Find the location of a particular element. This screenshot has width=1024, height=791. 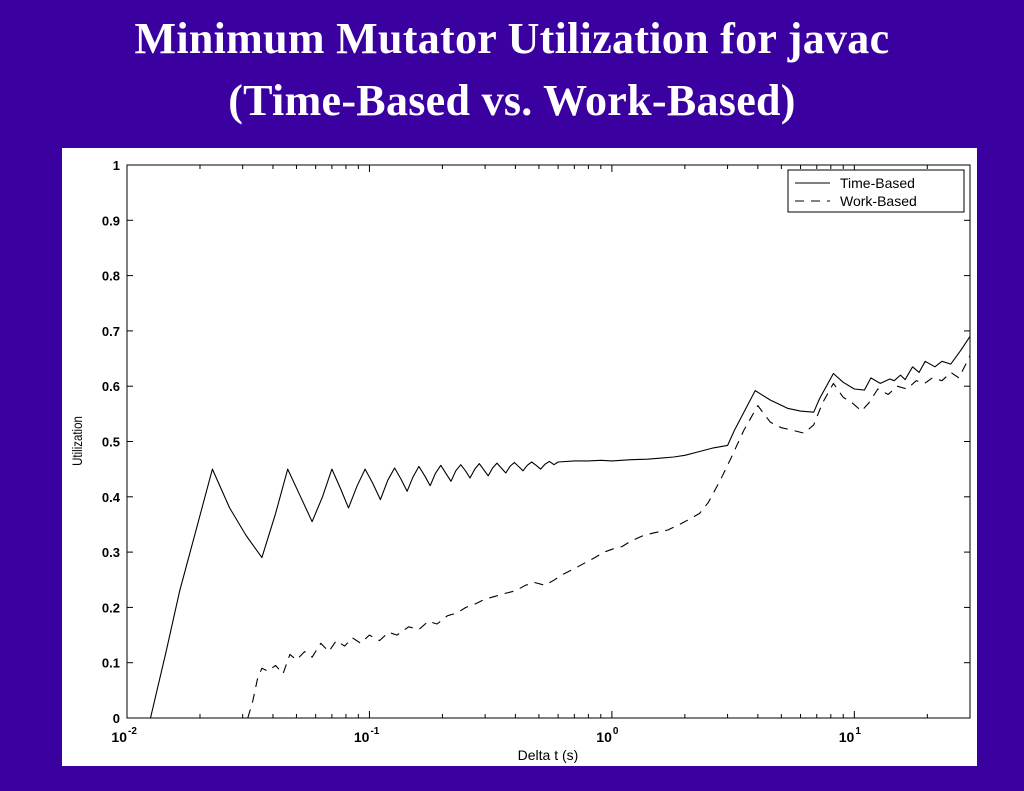

y-tick-label: 0.9 is located at coordinates (111, 220).